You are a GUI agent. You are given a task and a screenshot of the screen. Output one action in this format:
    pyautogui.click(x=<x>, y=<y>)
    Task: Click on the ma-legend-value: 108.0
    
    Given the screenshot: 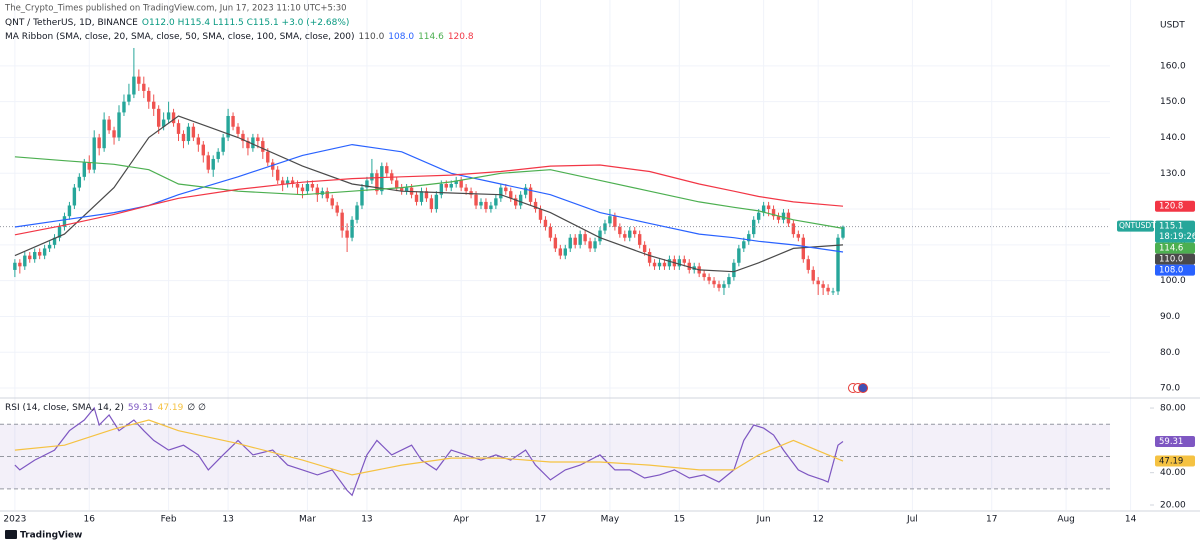 What is the action you would take?
    pyautogui.click(x=401, y=37)
    